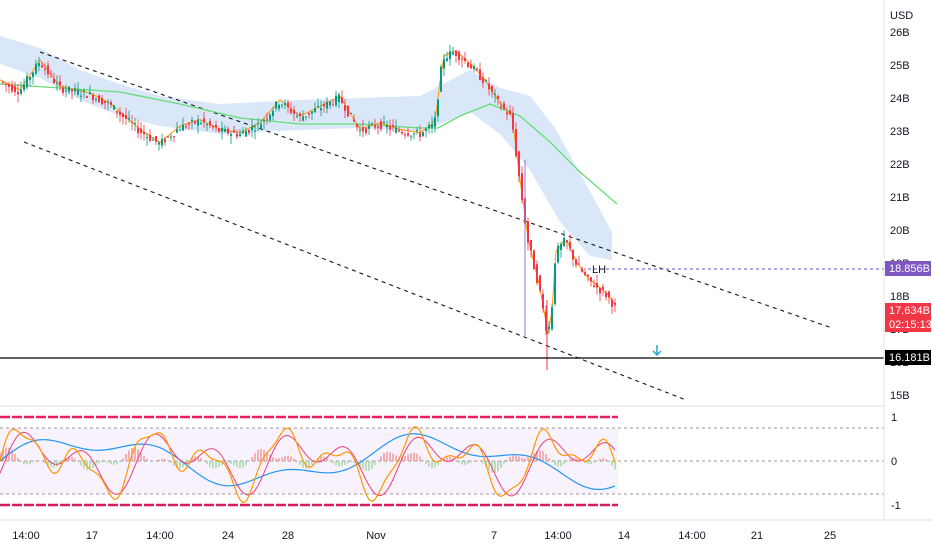  Describe the element at coordinates (424, 536) in the screenshot. I see `time-axis: 14:00 17 14:00 24 28 Nov 7 14:00 14 14:00 21 25` at that location.